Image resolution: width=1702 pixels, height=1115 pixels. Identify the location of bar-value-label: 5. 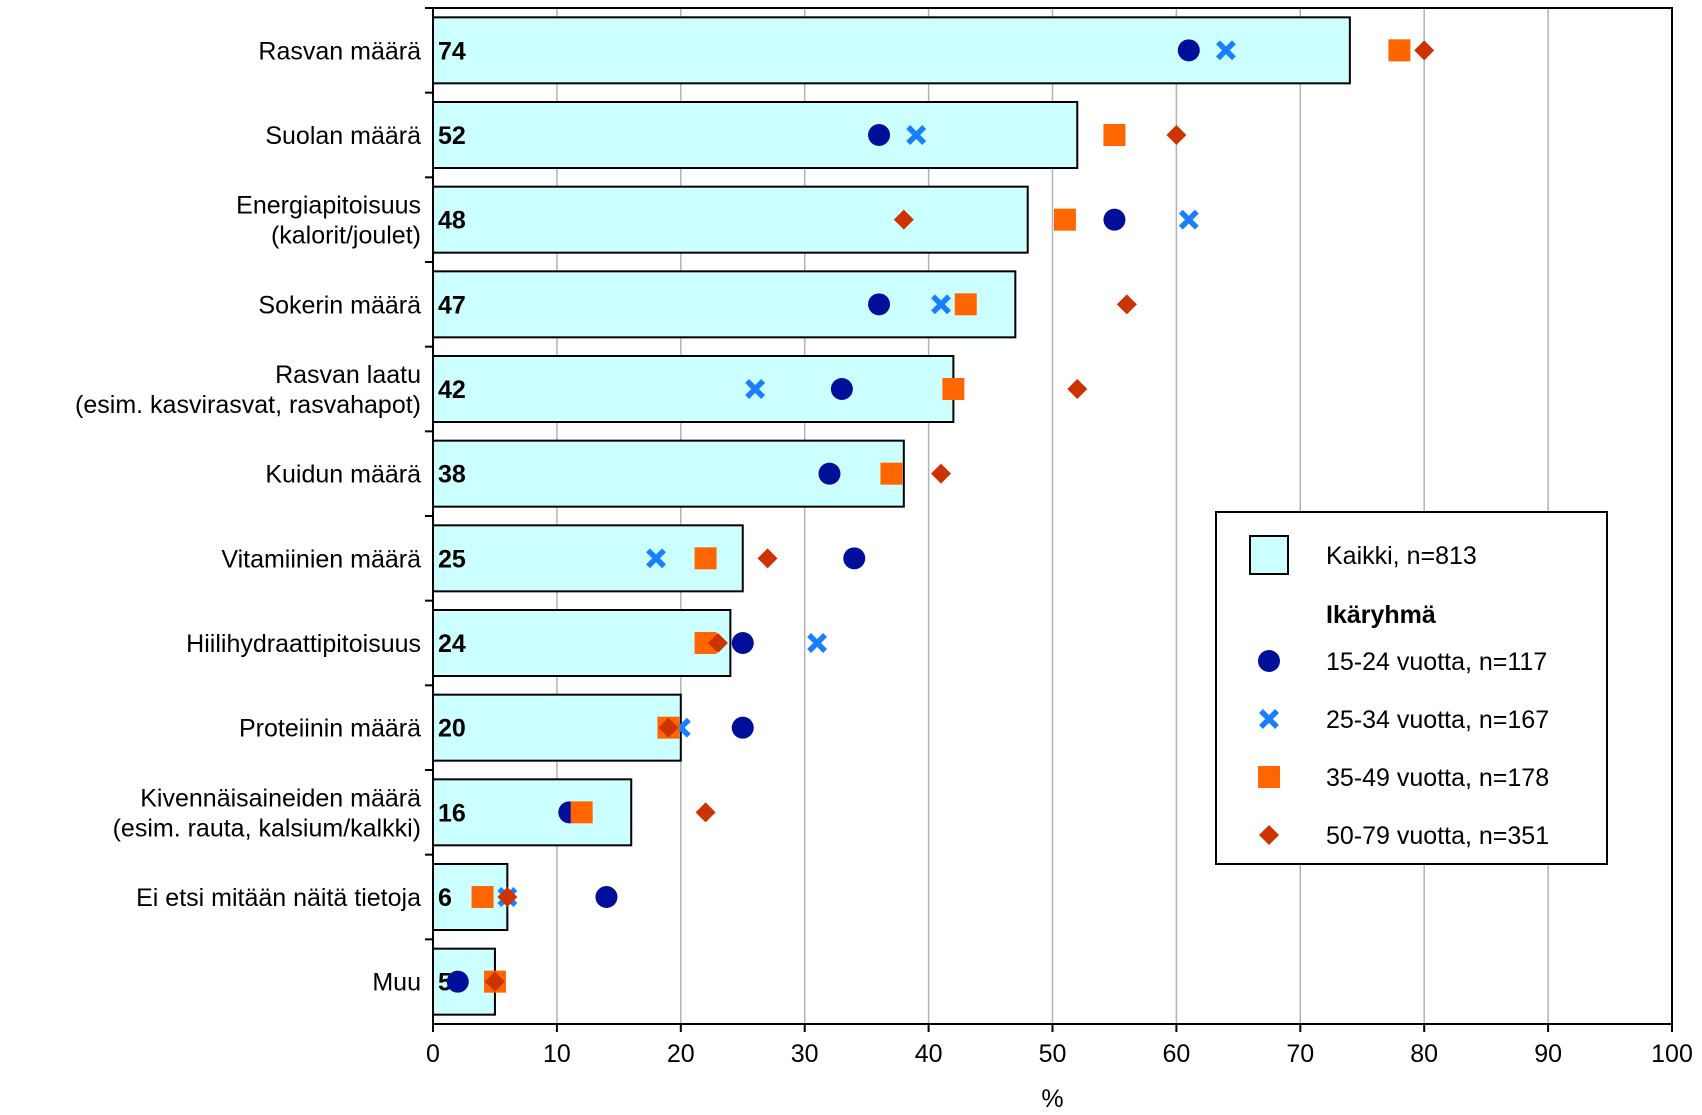
(445, 983).